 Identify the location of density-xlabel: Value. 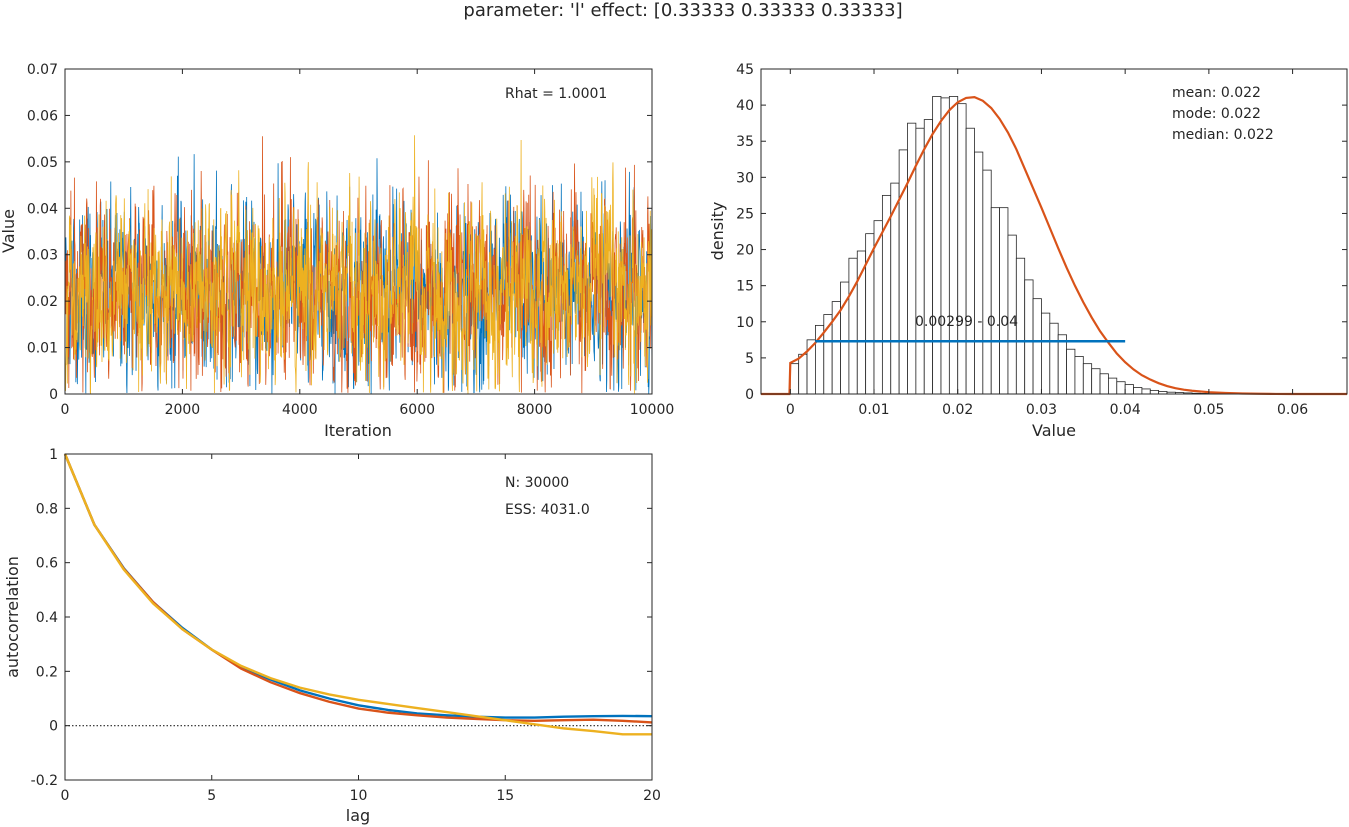
(1054, 430).